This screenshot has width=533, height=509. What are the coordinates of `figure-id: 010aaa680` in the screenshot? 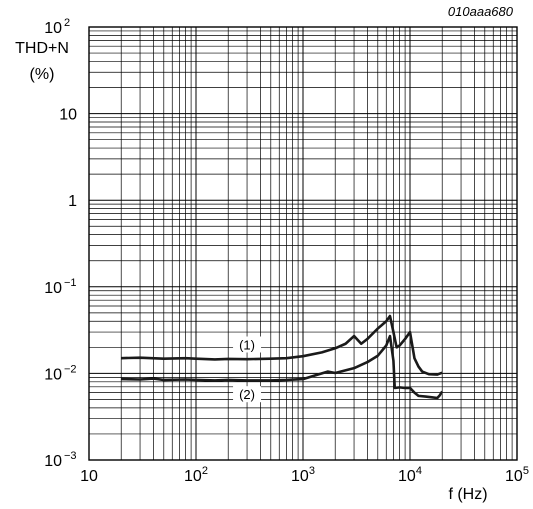 It's located at (481, 11).